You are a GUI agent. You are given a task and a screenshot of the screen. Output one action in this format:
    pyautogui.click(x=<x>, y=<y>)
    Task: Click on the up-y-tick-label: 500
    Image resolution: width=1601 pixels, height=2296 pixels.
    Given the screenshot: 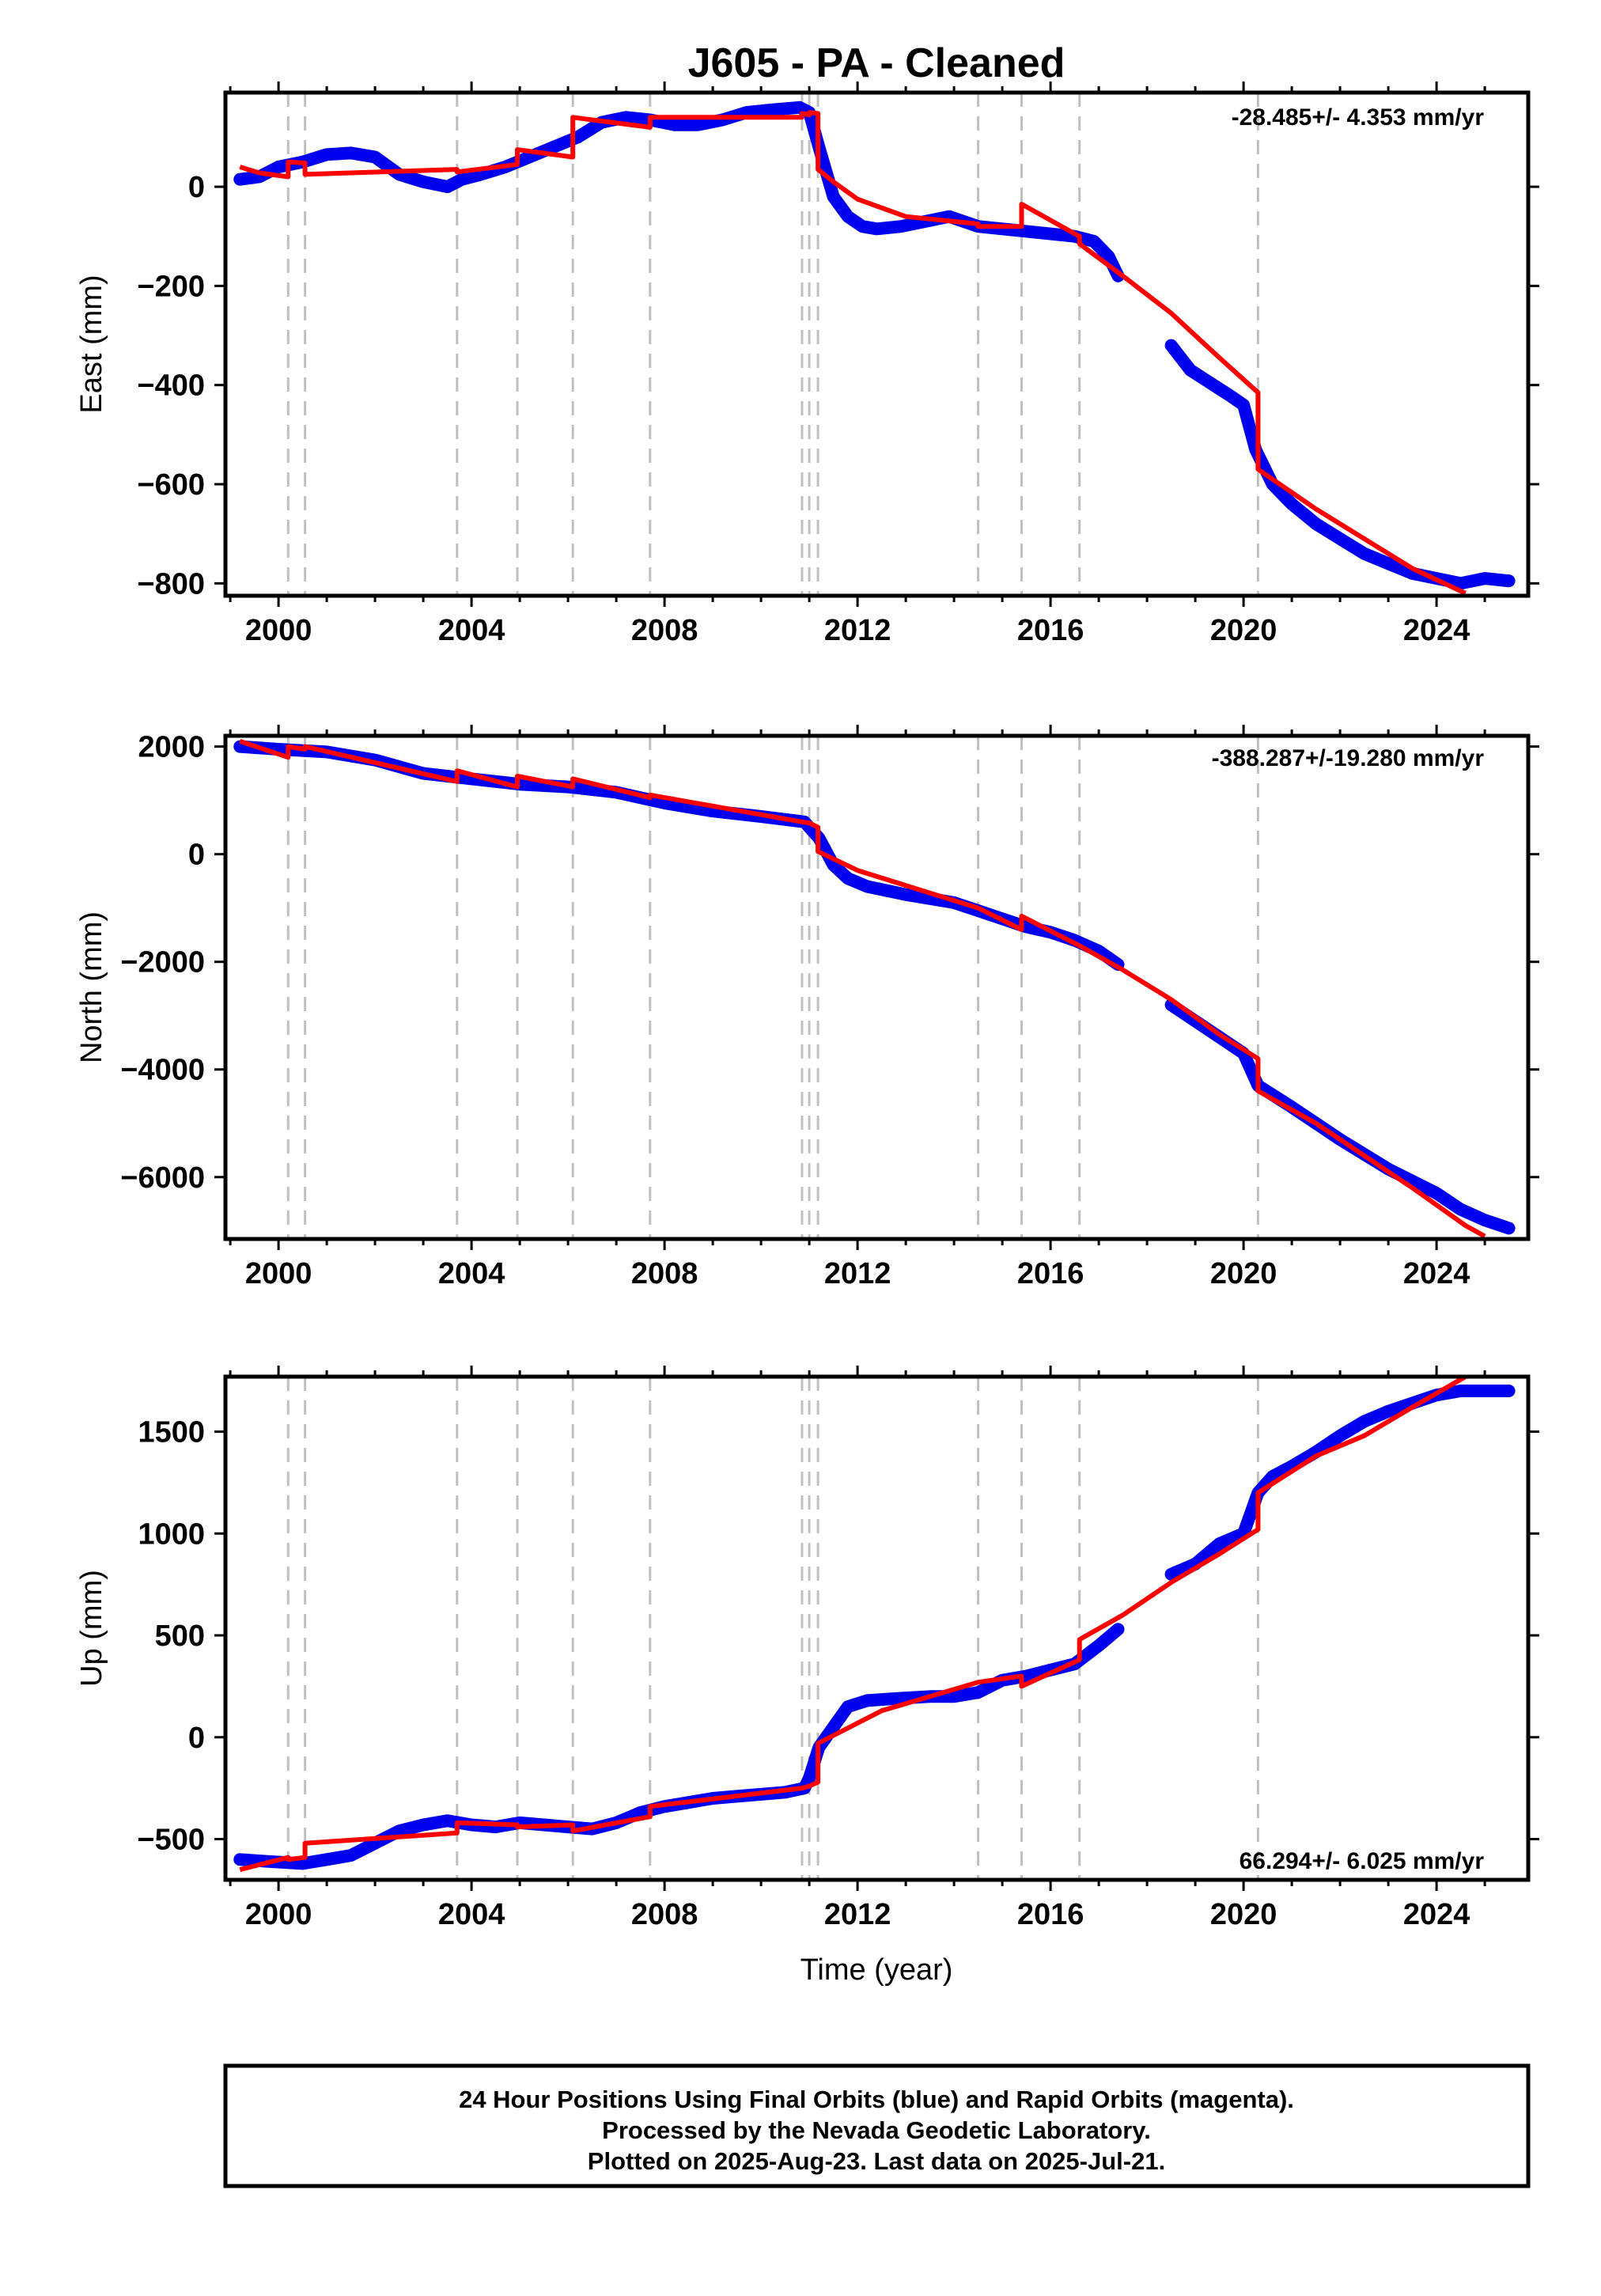 What is the action you would take?
    pyautogui.click(x=180, y=1637)
    